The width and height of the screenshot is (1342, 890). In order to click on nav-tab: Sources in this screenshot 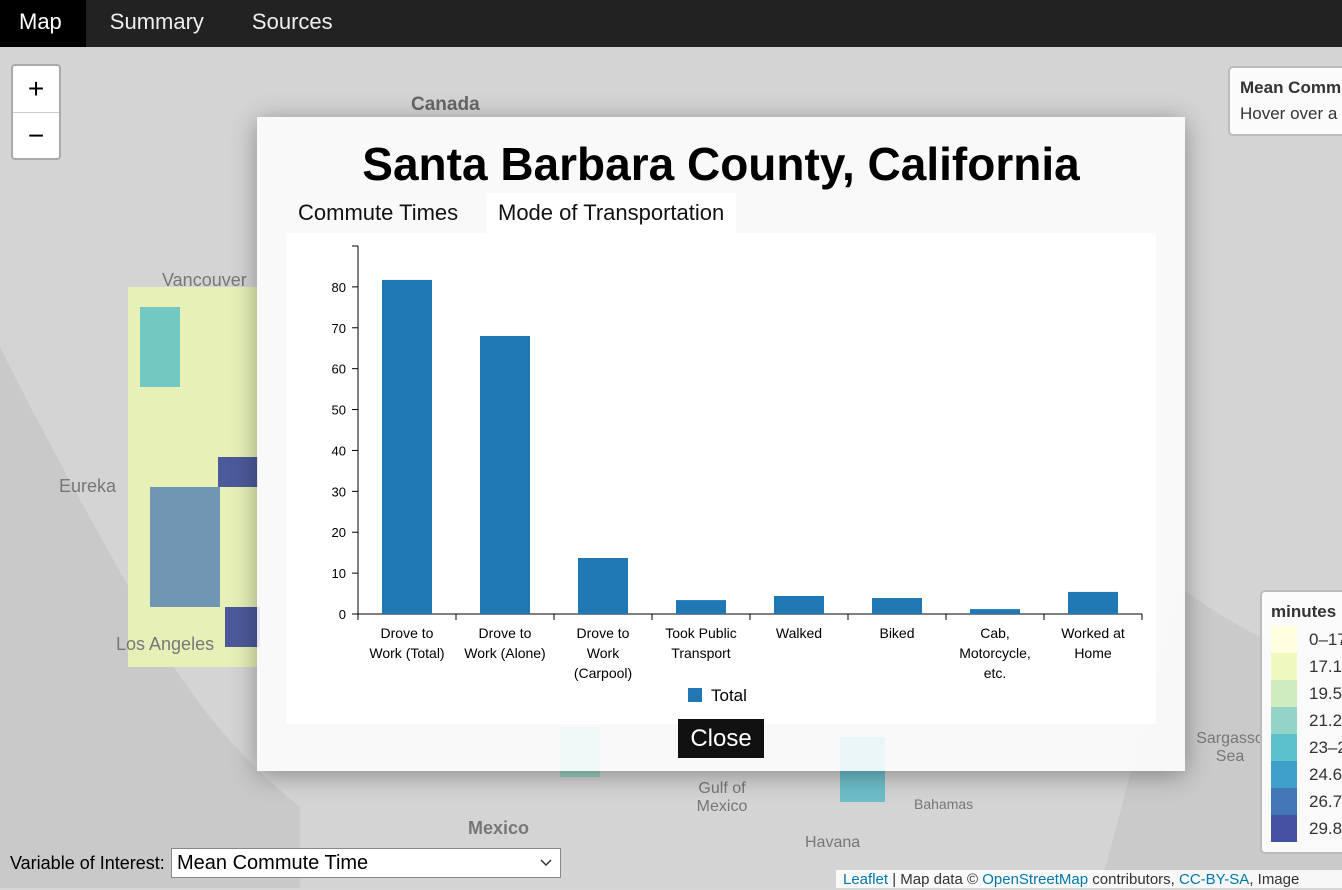, I will do `click(292, 21)`.